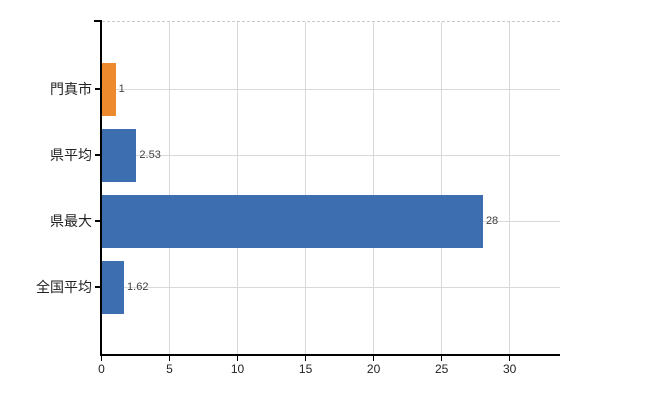 The image size is (650, 400). I want to click on x-axis-line, so click(330, 355).